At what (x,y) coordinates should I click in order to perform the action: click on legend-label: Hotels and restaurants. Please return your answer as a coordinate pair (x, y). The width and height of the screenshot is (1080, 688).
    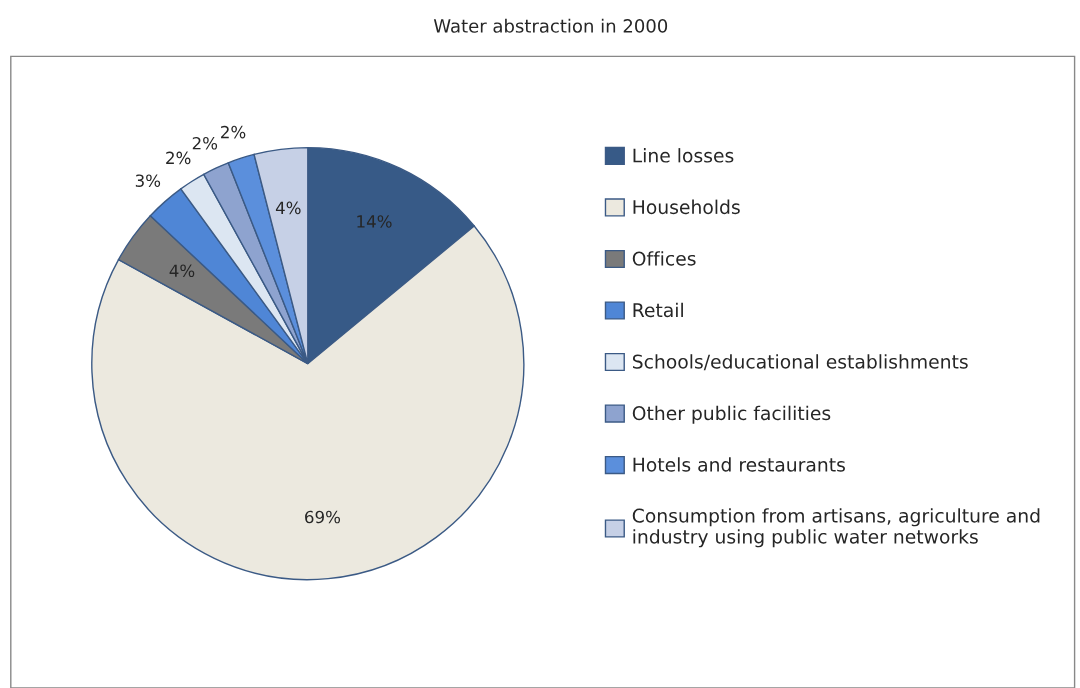
    Looking at the image, I should click on (739, 464).